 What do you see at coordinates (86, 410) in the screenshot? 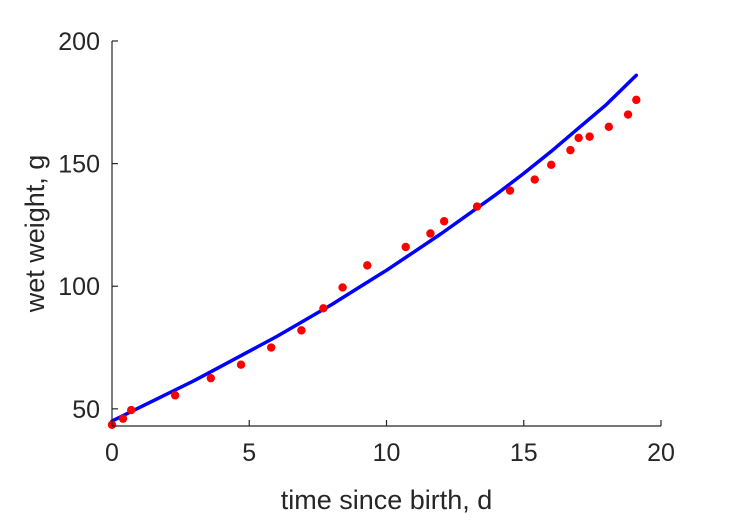
I see `y-tick-label: 50` at bounding box center [86, 410].